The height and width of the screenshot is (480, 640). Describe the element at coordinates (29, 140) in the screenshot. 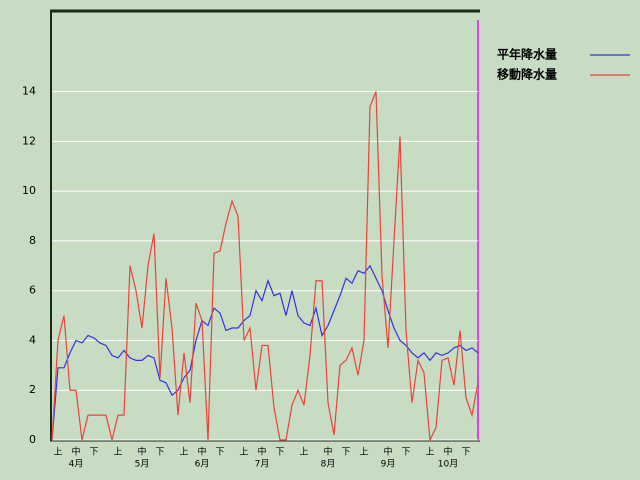

I see `y-tick-label: 12` at that location.